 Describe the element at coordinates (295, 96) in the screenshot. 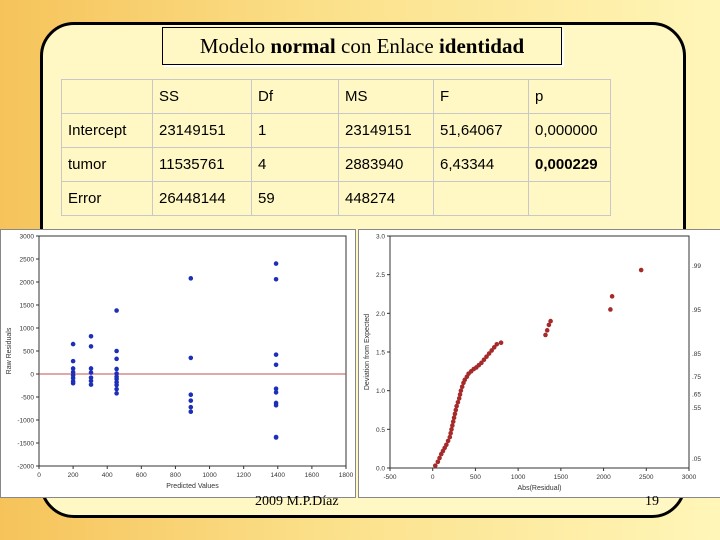

I see `table-header-cell: Df` at that location.